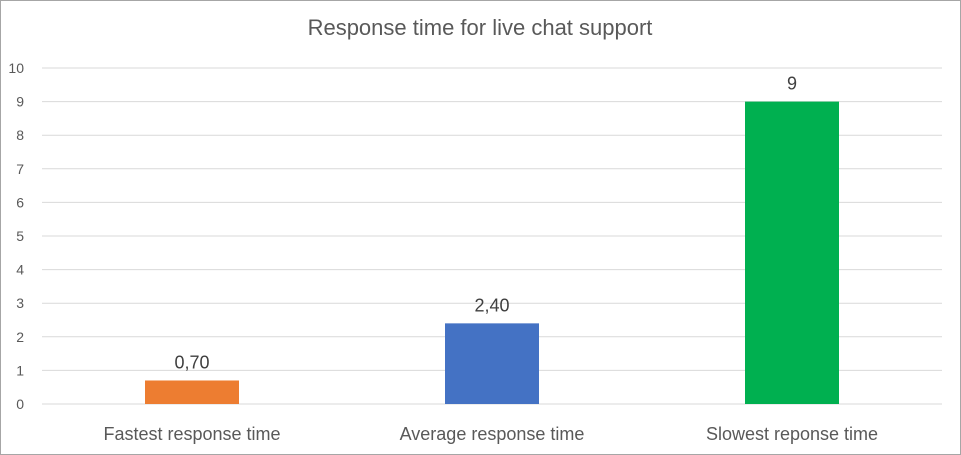 Image resolution: width=961 pixels, height=455 pixels. I want to click on y-tick-label: 1, so click(20, 370).